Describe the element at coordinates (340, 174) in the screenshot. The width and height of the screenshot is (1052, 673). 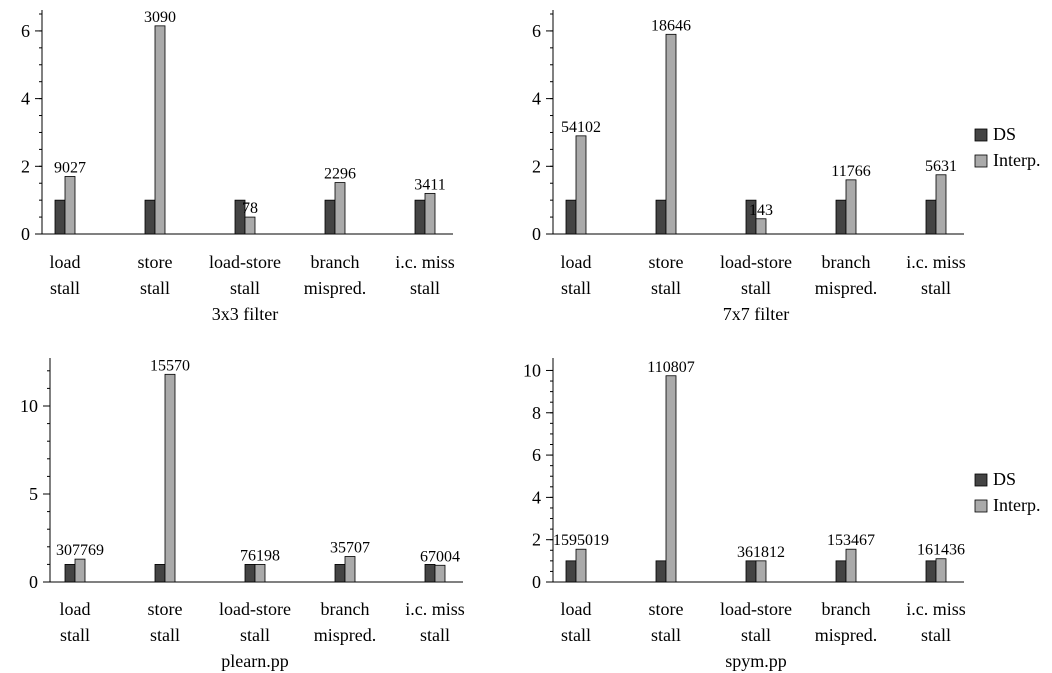
I see `data-label: 2296` at that location.